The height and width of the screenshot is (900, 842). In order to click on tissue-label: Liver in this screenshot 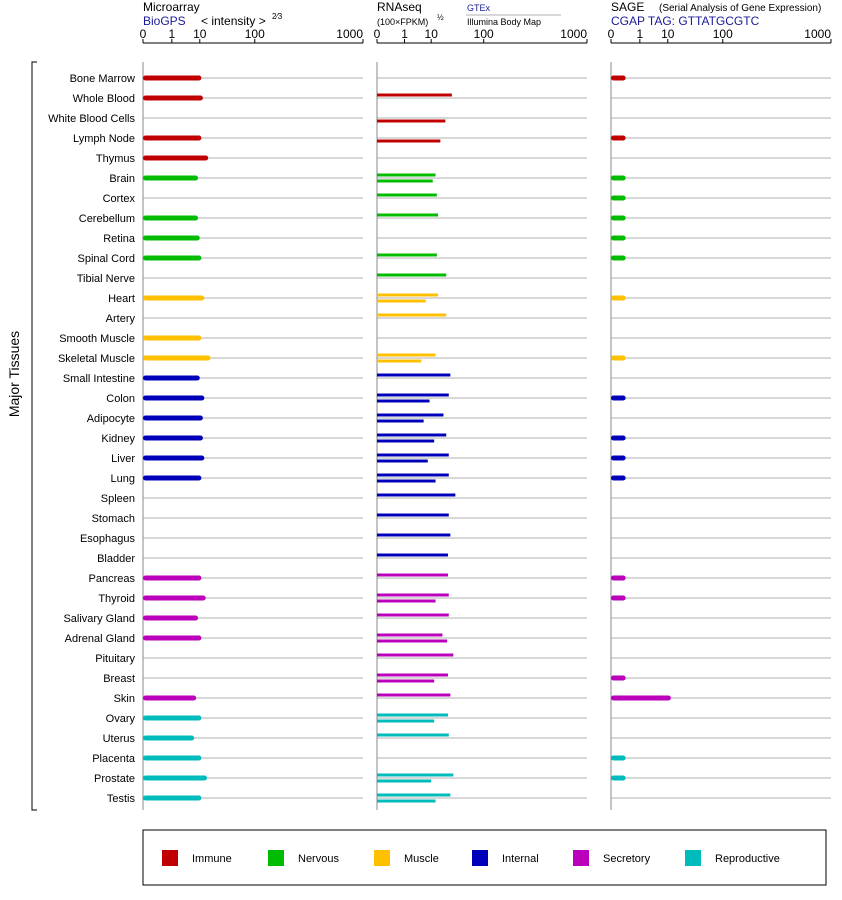, I will do `click(123, 459)`.